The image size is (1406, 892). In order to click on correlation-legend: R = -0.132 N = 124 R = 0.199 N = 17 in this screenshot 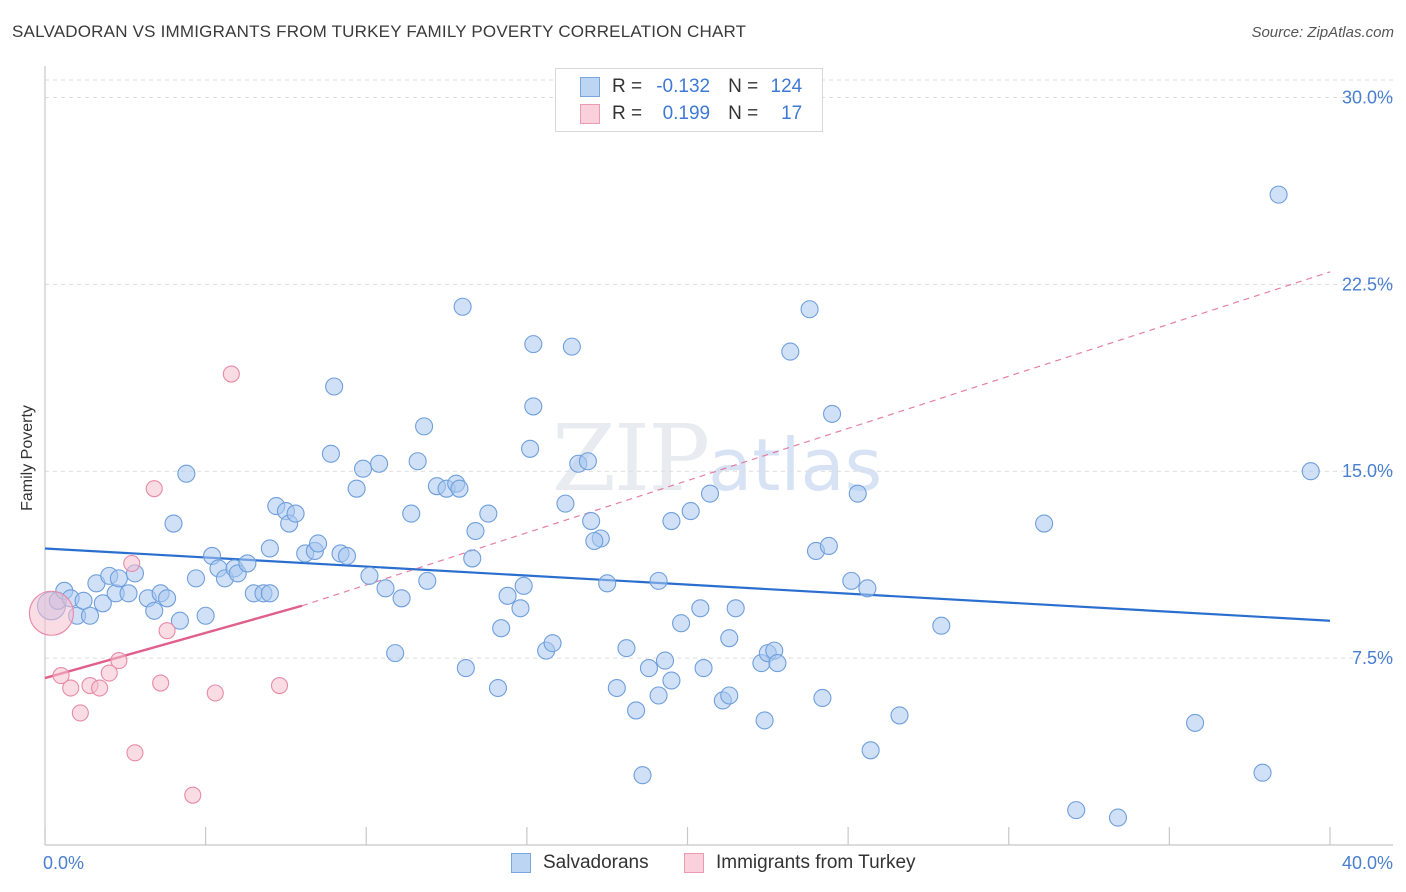, I will do `click(689, 100)`.